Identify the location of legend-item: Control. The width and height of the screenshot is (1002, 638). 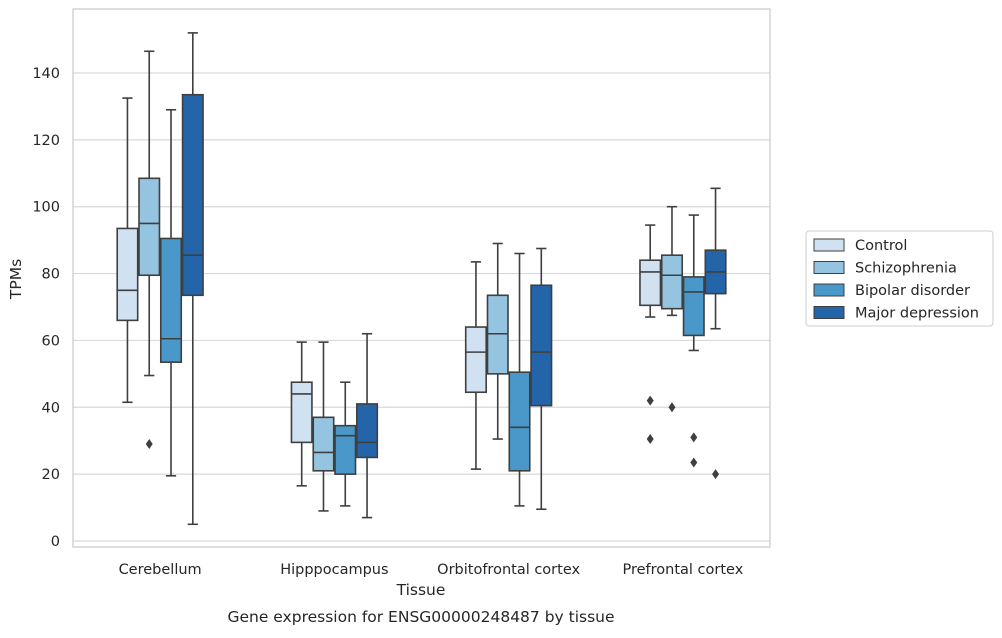
(860, 246).